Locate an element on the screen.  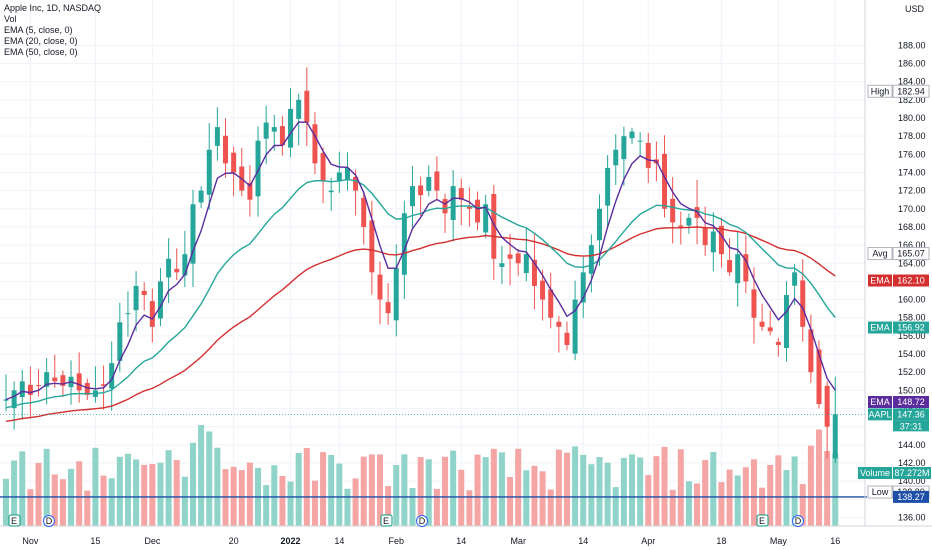
time-axis: Nov 15 Dec 20 2022 14 Feb 14 Mar 14 Apr 18 May 16 is located at coordinates (466, 535).